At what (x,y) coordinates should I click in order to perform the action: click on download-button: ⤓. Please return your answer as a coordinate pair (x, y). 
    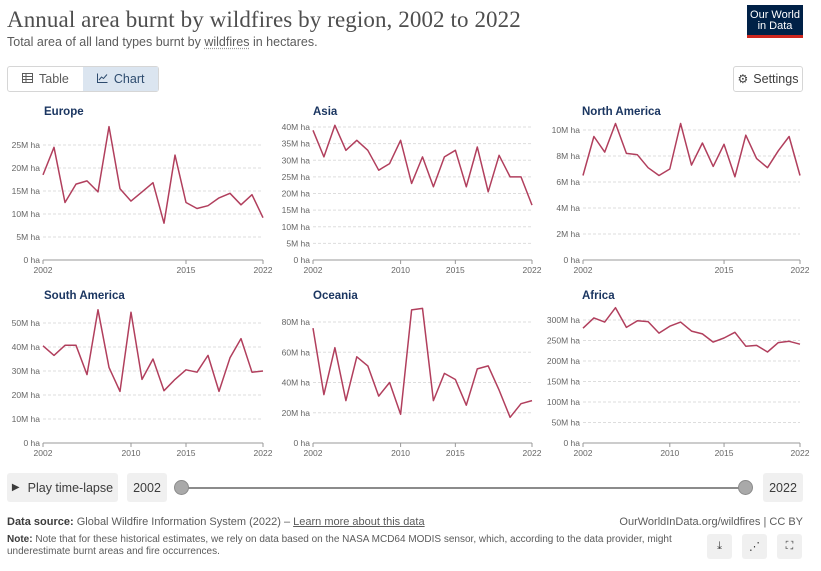
    Looking at the image, I should click on (719, 546).